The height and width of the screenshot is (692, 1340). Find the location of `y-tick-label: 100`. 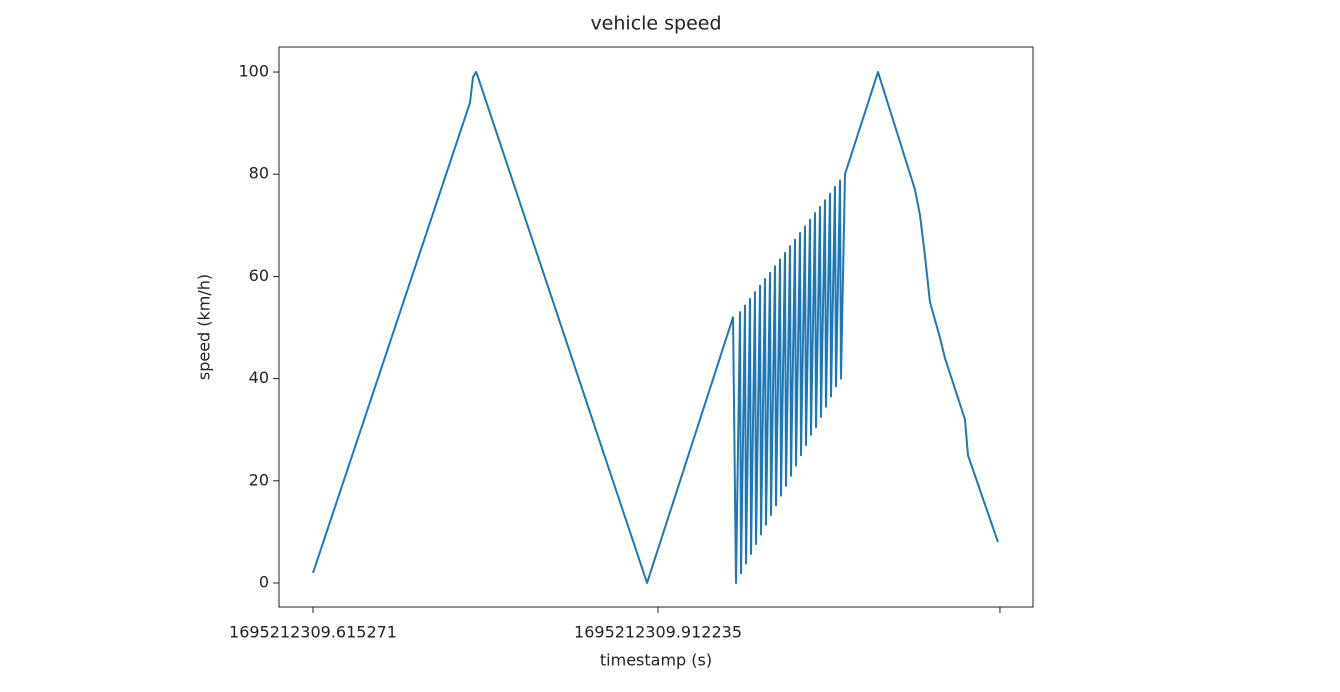

y-tick-label: 100 is located at coordinates (253, 71).